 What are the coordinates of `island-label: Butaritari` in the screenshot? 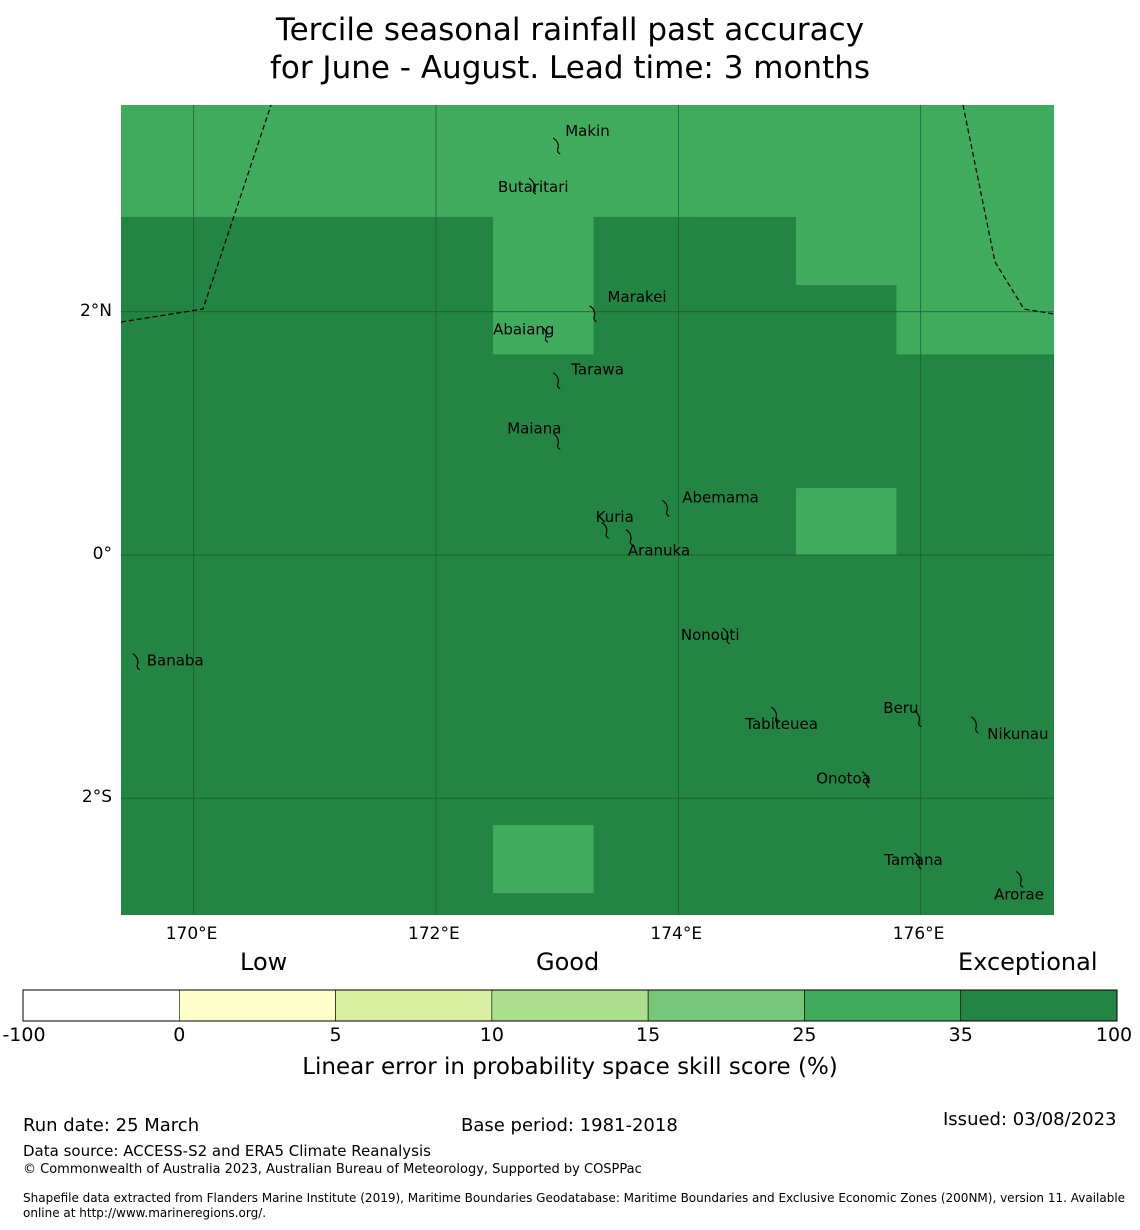 It's located at (533, 187).